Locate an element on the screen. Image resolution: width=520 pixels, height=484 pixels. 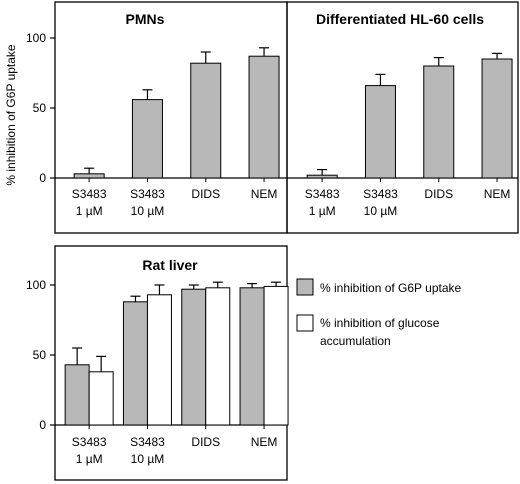
legend-label: % inhibition of glucose is located at coordinates (380, 323).